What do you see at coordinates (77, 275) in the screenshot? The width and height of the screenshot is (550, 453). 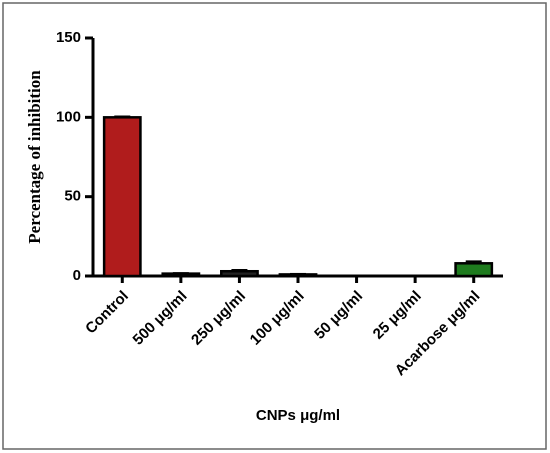 I see `y-tick-label: 0` at bounding box center [77, 275].